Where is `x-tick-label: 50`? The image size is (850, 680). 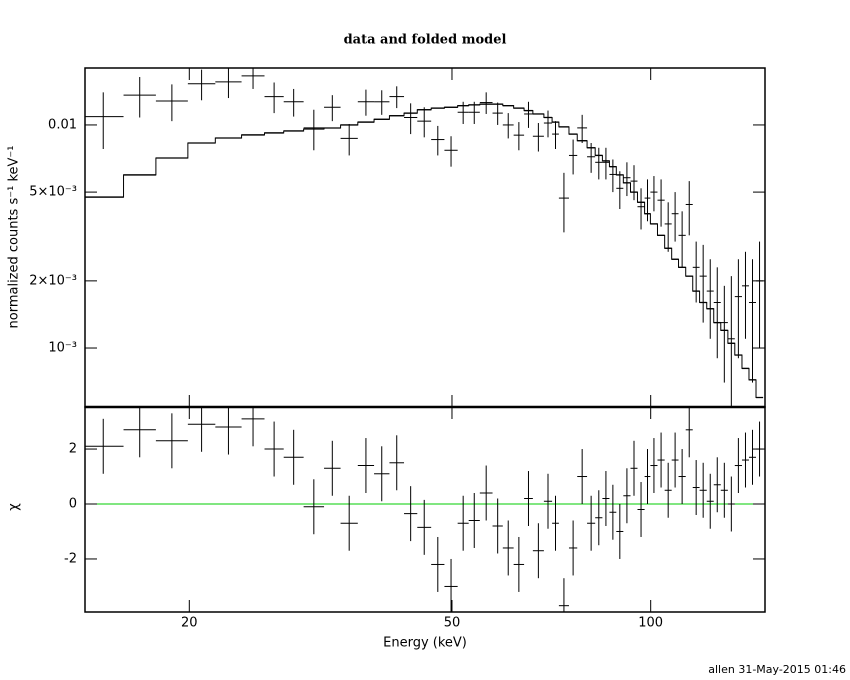 x-tick-label: 50 is located at coordinates (452, 623).